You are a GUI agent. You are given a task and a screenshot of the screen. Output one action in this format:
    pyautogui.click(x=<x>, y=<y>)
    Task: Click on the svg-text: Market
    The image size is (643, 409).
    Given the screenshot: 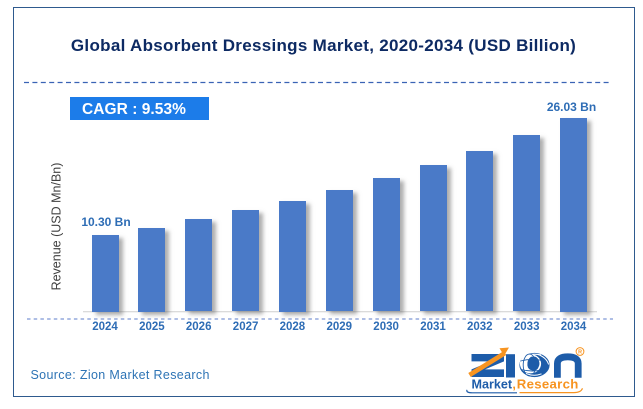 What is the action you would take?
    pyautogui.click(x=492, y=384)
    